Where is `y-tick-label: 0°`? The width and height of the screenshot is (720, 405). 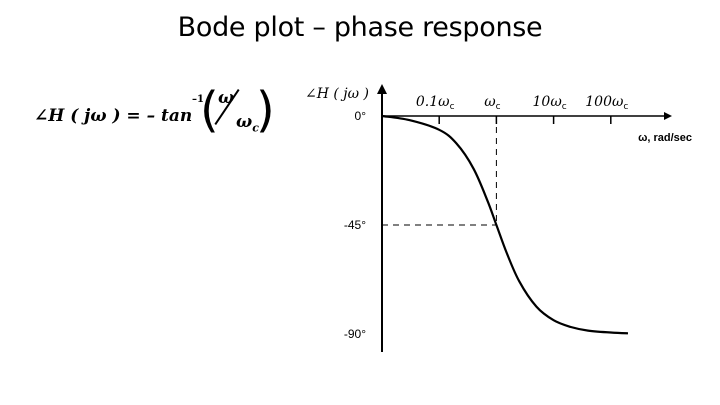 y-tick-label: 0° is located at coordinates (361, 116).